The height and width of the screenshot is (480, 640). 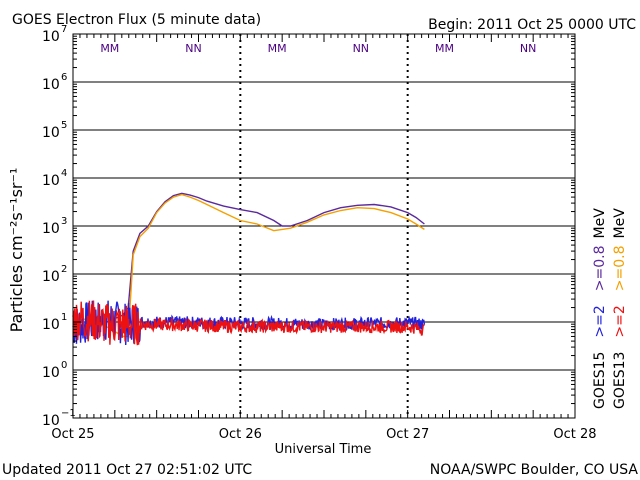 What do you see at coordinates (240, 434) in the screenshot?
I see `x-tick-label: Oct 26` at bounding box center [240, 434].